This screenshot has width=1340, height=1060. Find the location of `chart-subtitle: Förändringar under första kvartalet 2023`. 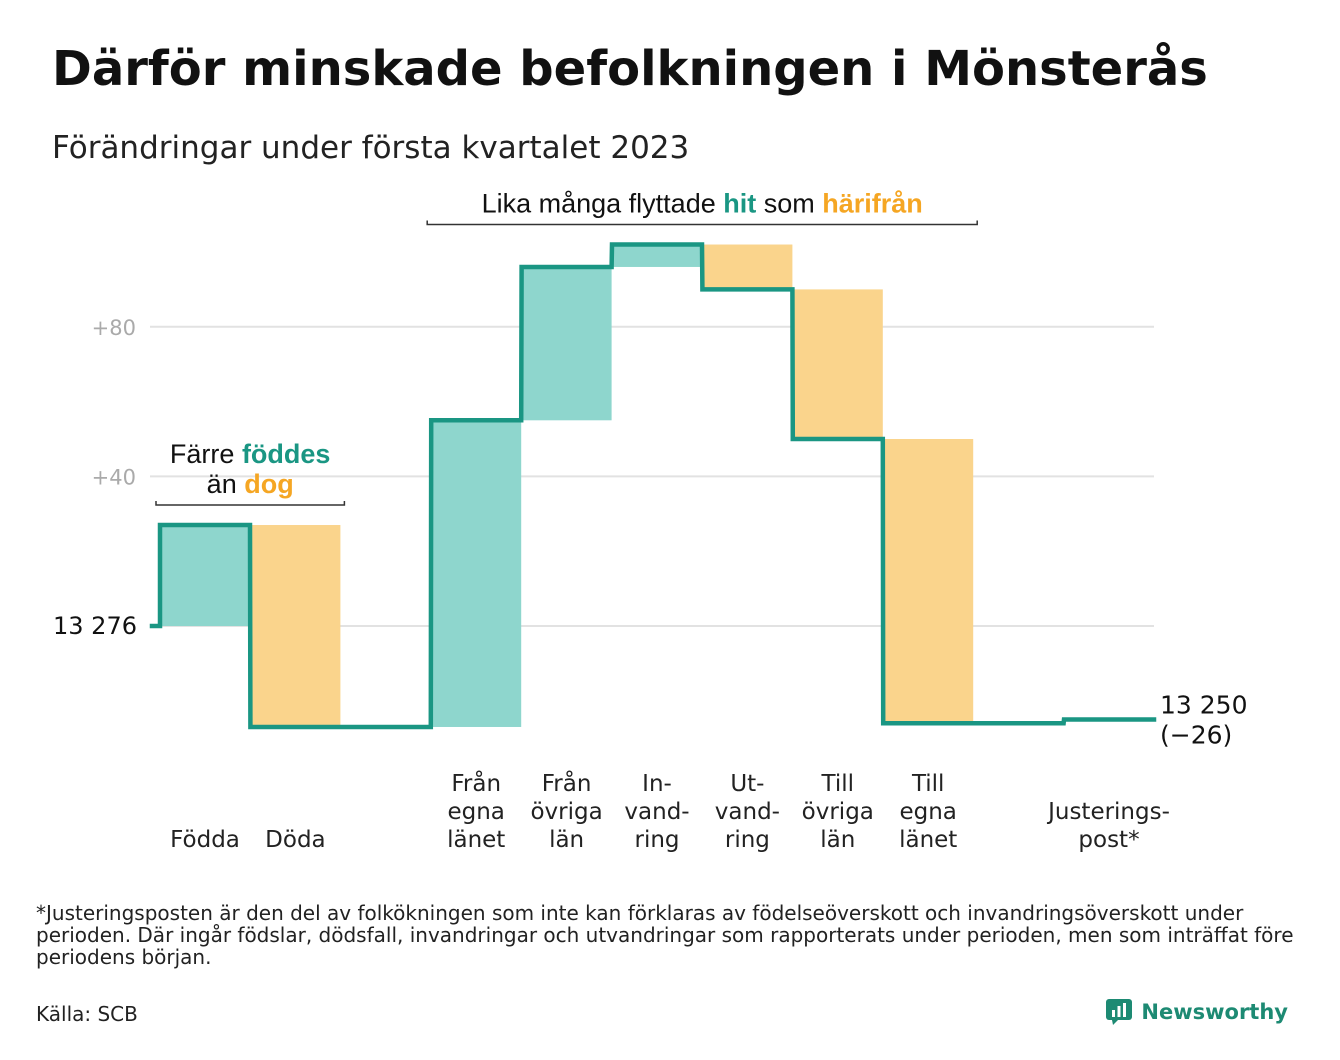

chart-subtitle: Förändringar under första kvartalet 2023 is located at coordinates (371, 148).